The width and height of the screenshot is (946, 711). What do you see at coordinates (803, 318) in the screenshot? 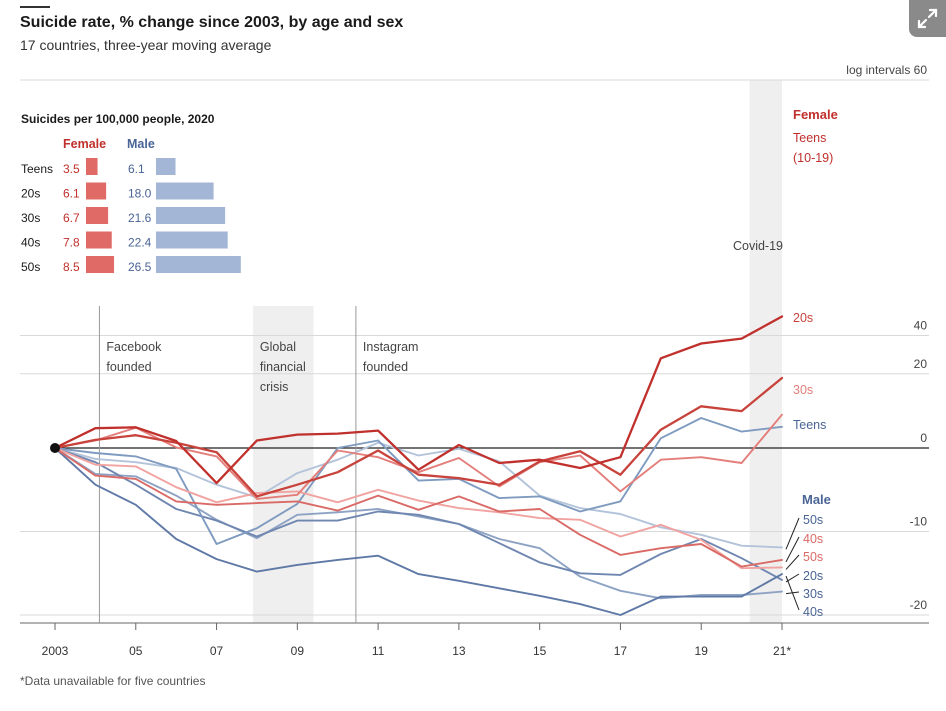
I see `end-label-female-20s: 20s` at bounding box center [803, 318].